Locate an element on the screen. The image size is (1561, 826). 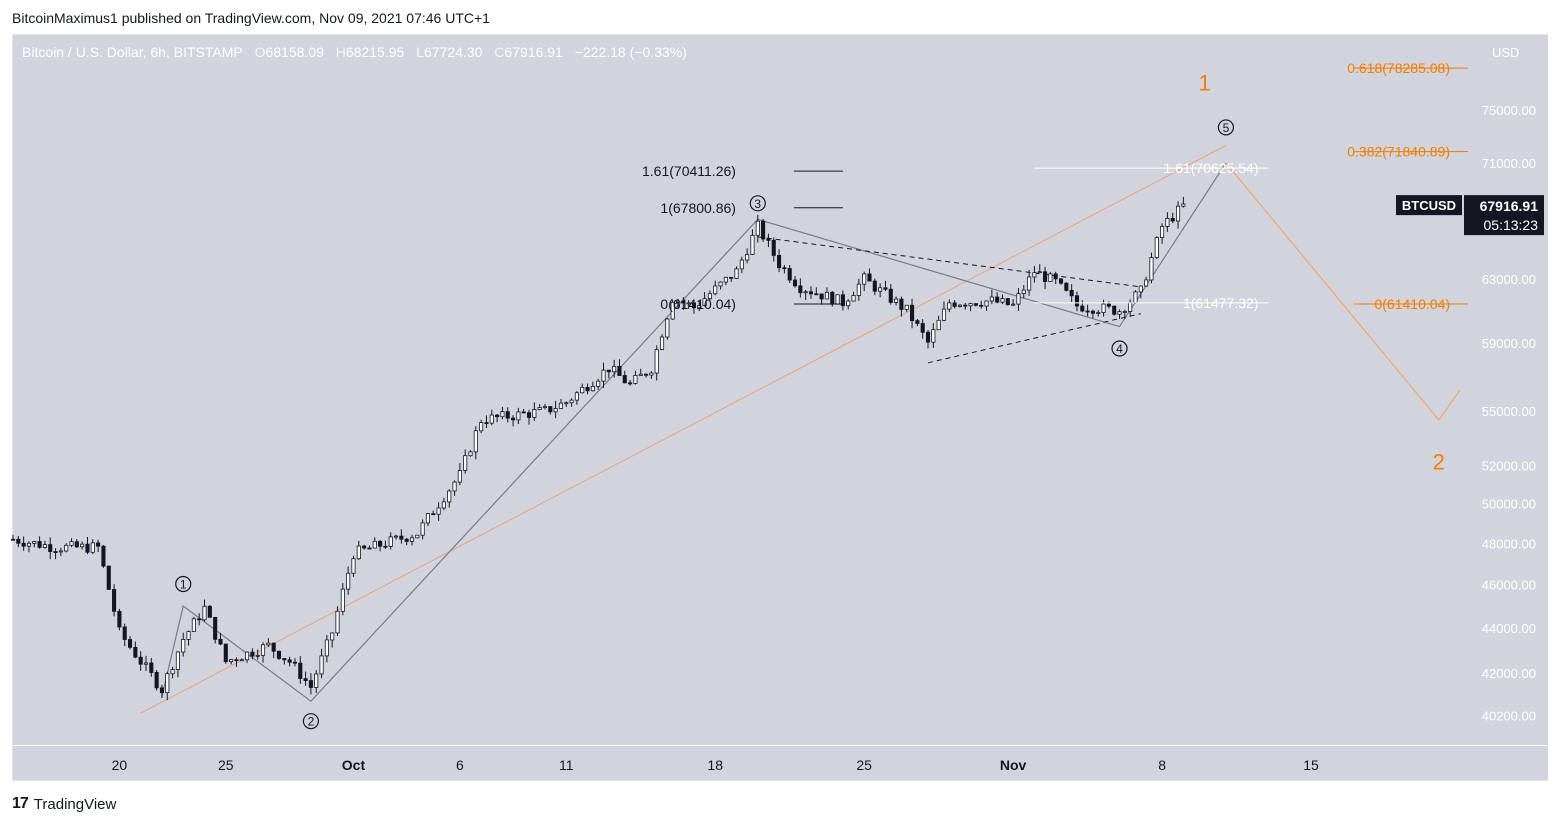
legend-symbol: Bitcoin / U.S. Dollar, 6h, BITSTAMP is located at coordinates (132, 52).